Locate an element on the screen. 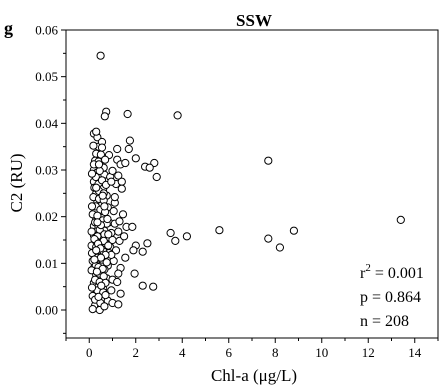  stats-annotation: r2 = 0.001 p = 0.864 n = 208 is located at coordinates (392, 296).